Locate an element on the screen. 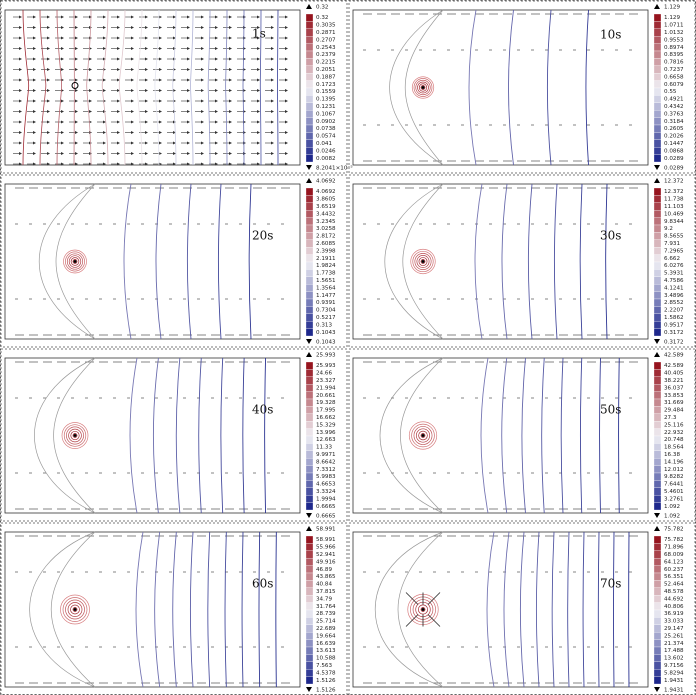 This screenshot has width=696, height=695. colorbar-label: 19.328 is located at coordinates (326, 403).